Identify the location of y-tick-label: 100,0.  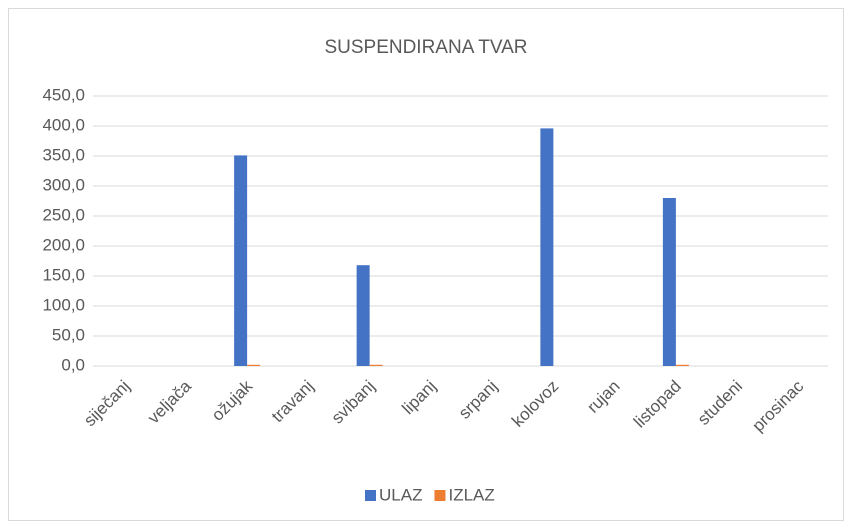
(63, 304).